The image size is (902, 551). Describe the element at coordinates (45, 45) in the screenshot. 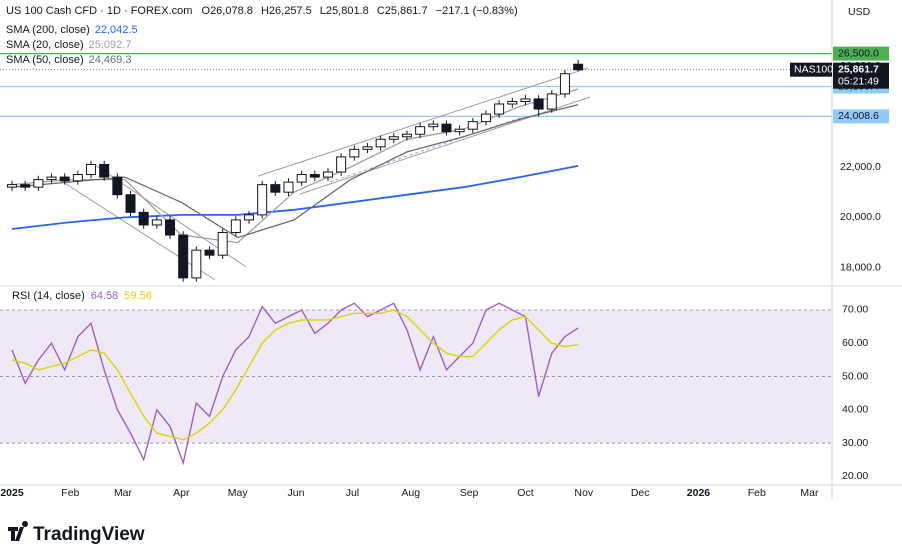

I see `legend-name: SMA (20, close)` at that location.